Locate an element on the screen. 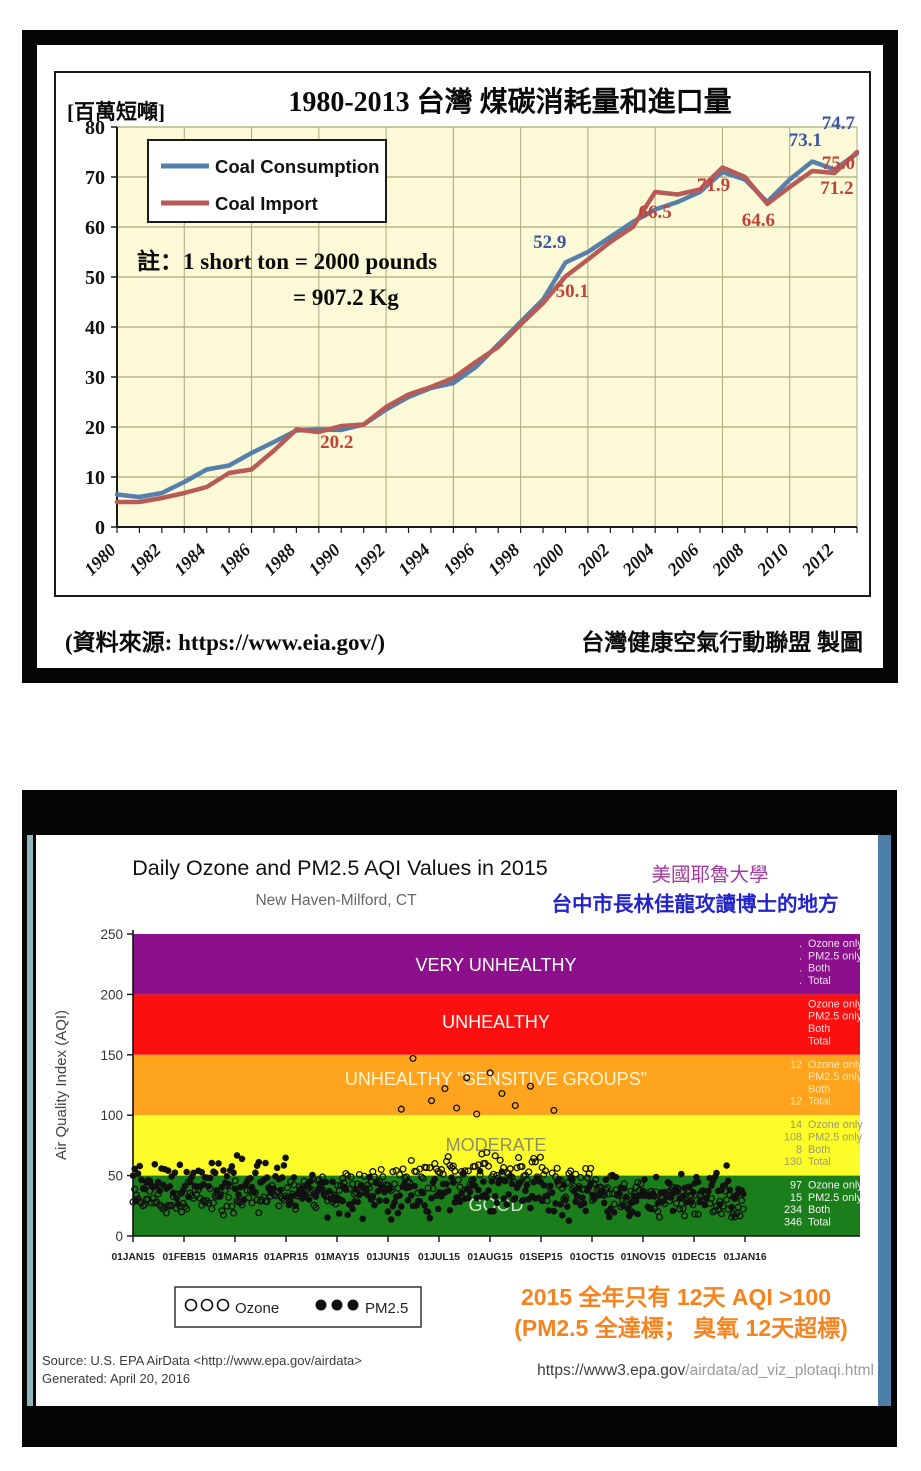 Image resolution: width=921 pixels, height=1471 pixels. y-tick-label: 200 is located at coordinates (111, 994).